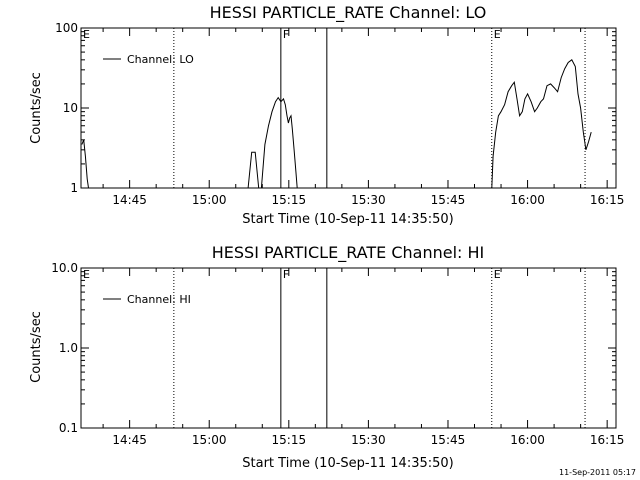 The width and height of the screenshot is (640, 480). I want to click on y-tick-label: 10.0, so click(64, 268).